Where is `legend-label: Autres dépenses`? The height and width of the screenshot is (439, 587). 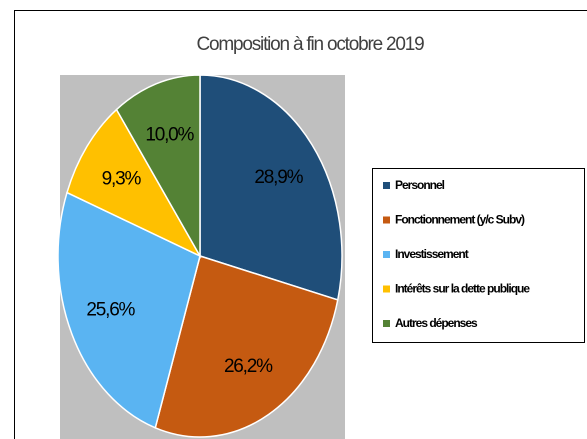 legend-label: Autres dépenses is located at coordinates (436, 323).